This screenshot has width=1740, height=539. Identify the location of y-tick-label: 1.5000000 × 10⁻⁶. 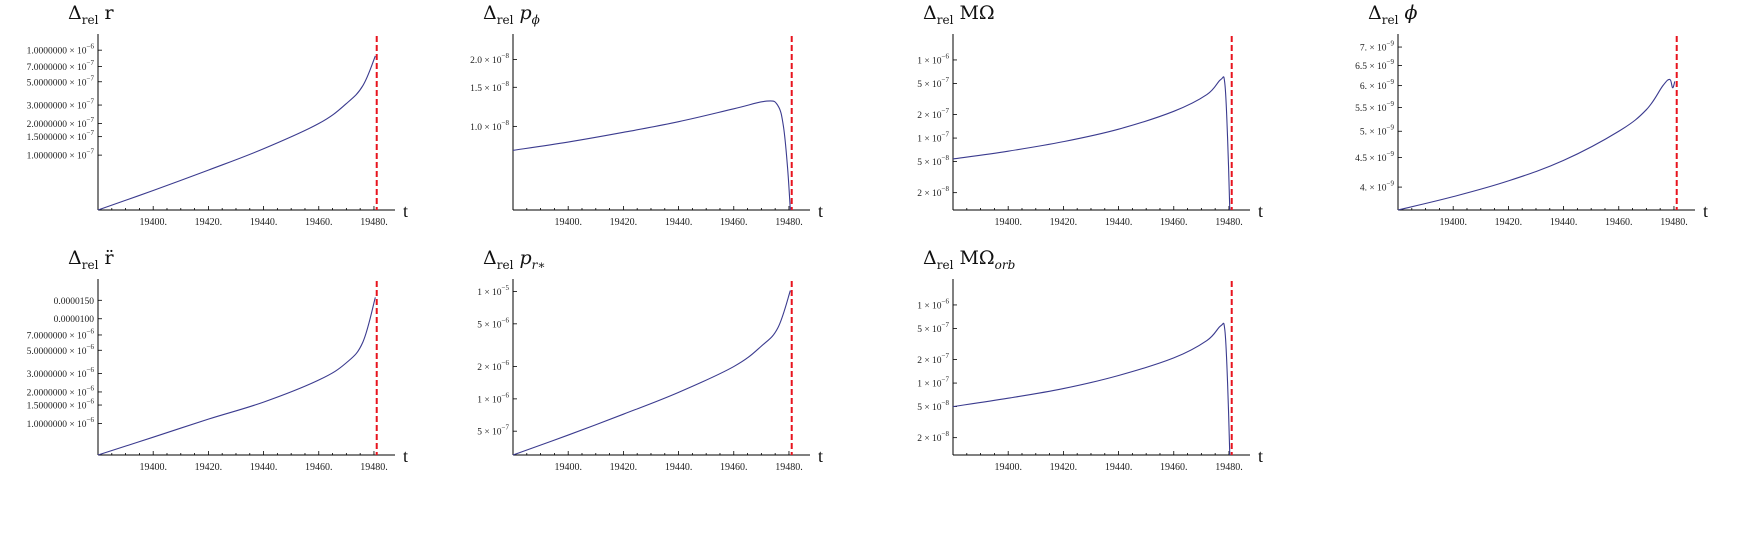
(61, 405).